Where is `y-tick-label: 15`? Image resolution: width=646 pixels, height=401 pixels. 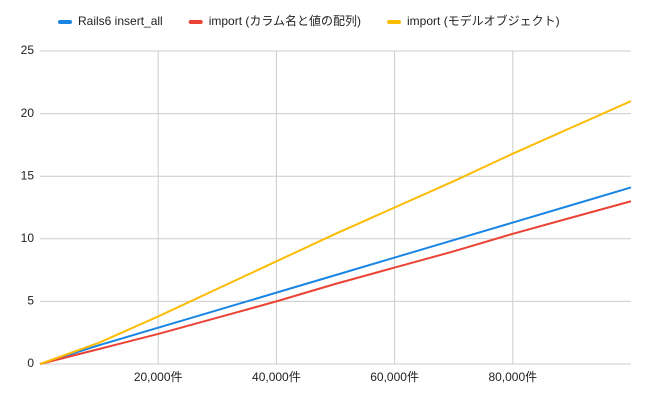
y-tick-label: 15 is located at coordinates (28, 175).